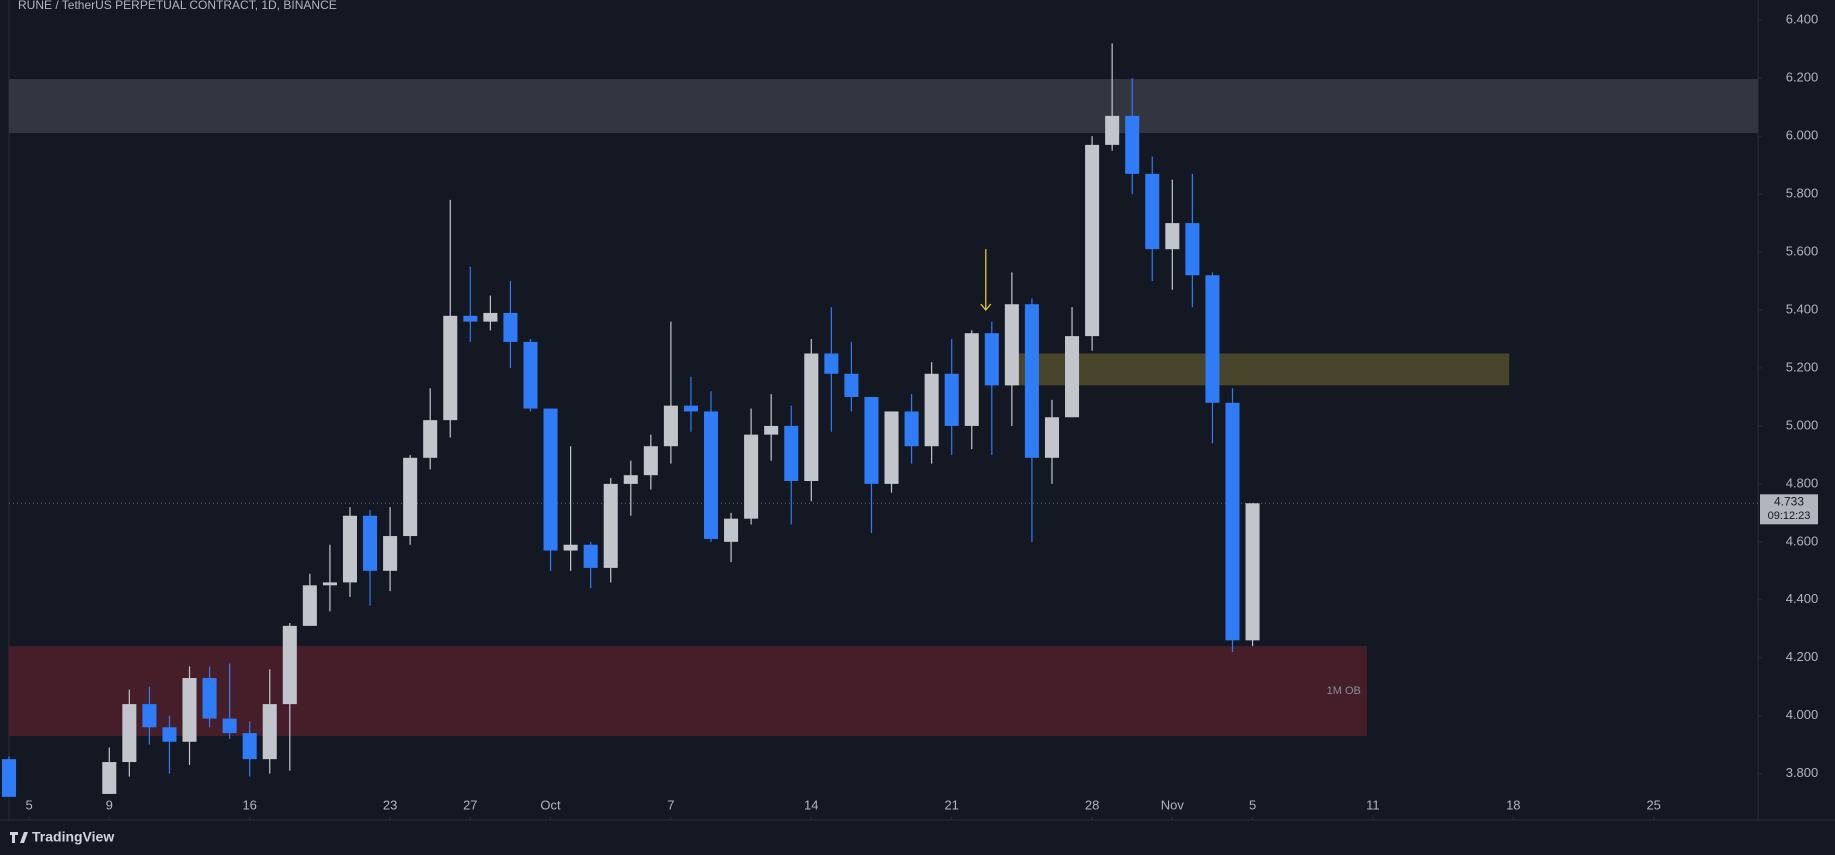  What do you see at coordinates (1802, 482) in the screenshot?
I see `y-tick-label: 4.800` at bounding box center [1802, 482].